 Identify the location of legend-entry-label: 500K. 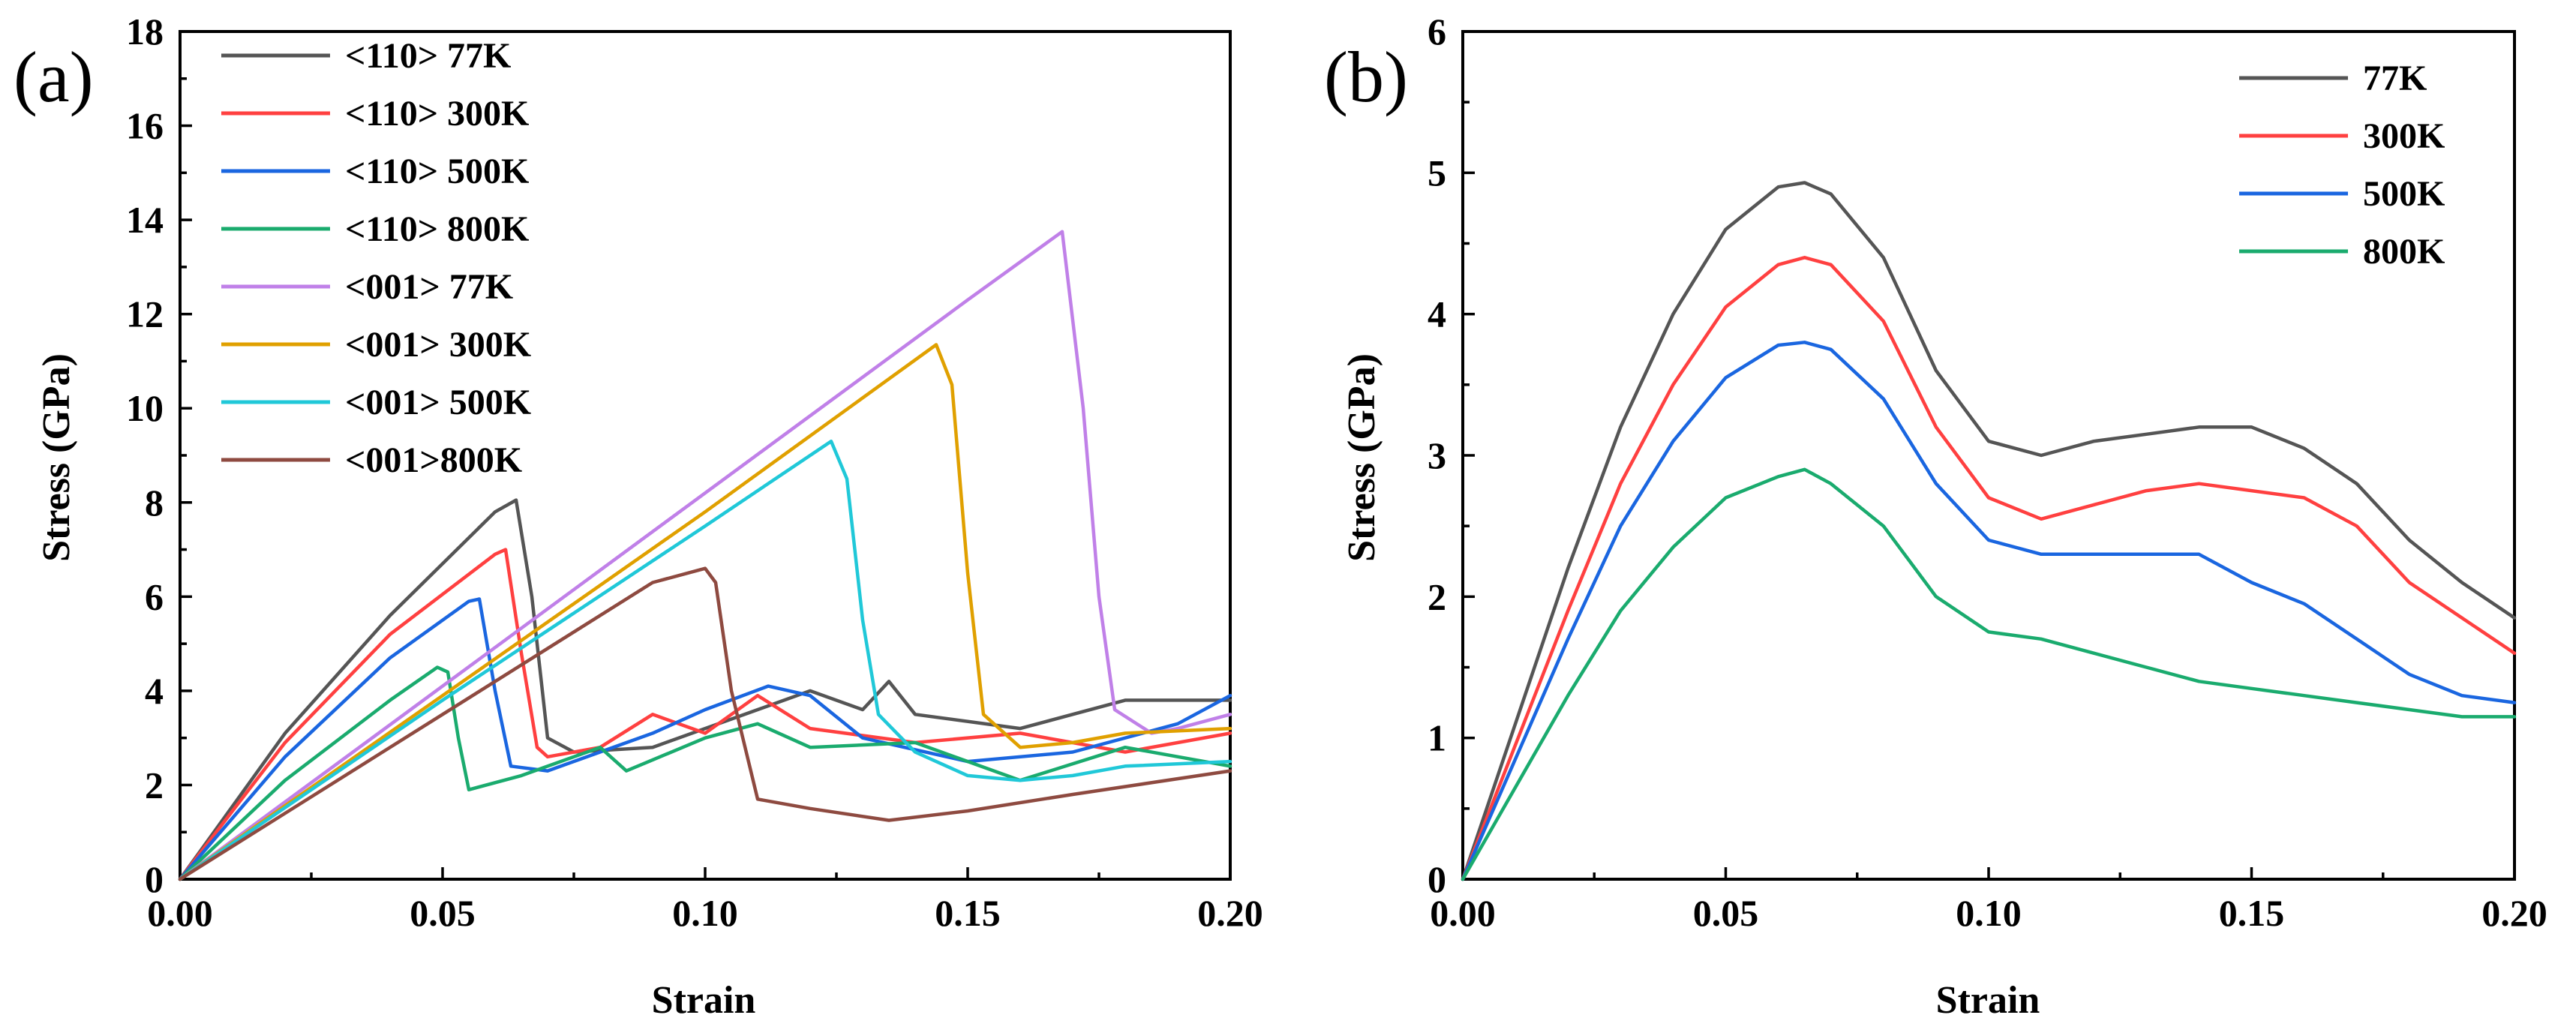
(2404, 194).